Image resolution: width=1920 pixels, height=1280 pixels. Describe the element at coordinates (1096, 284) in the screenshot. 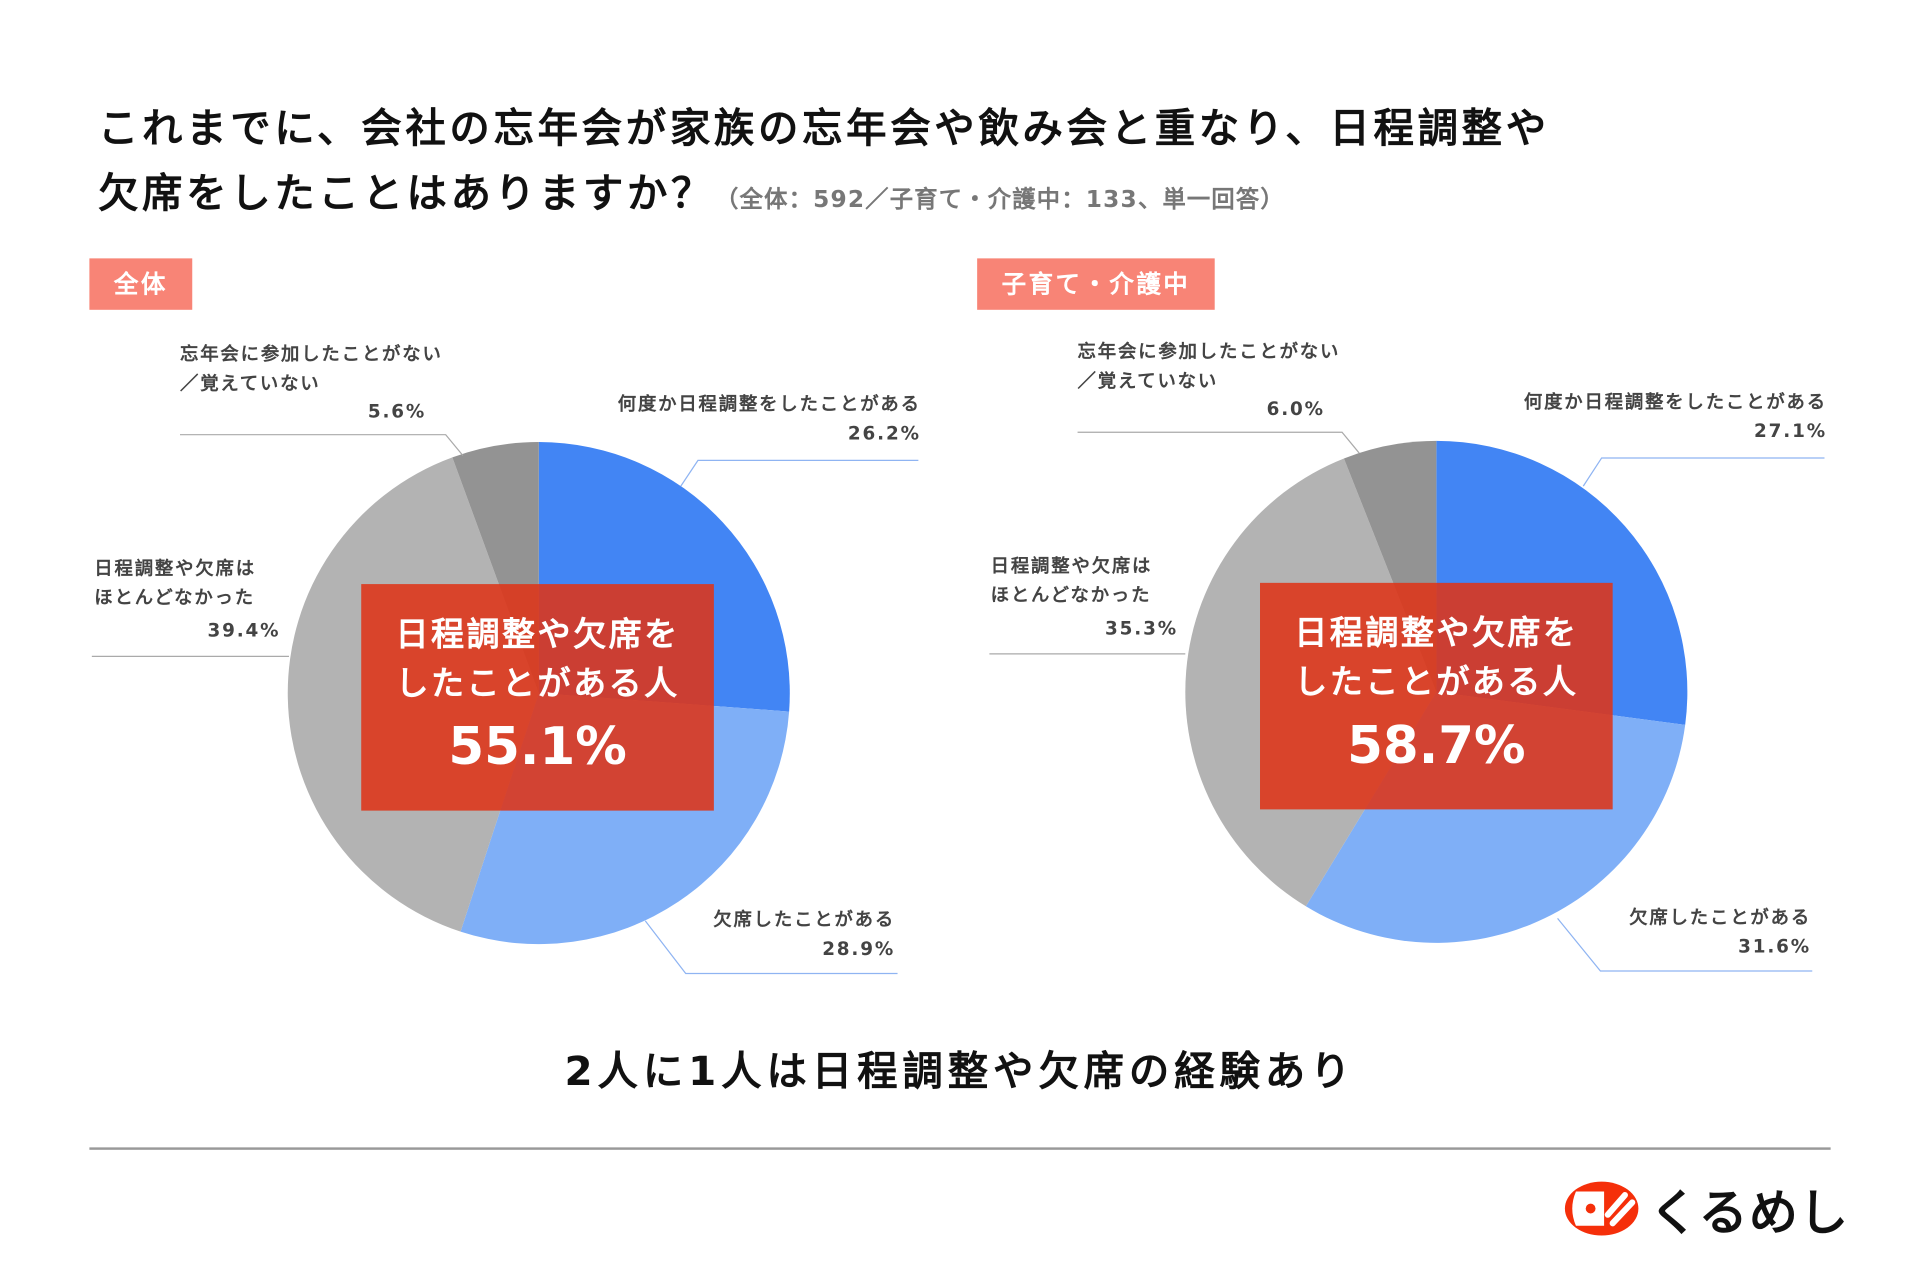

I see `chart-tag-caregivers: 子育て・介護中` at that location.